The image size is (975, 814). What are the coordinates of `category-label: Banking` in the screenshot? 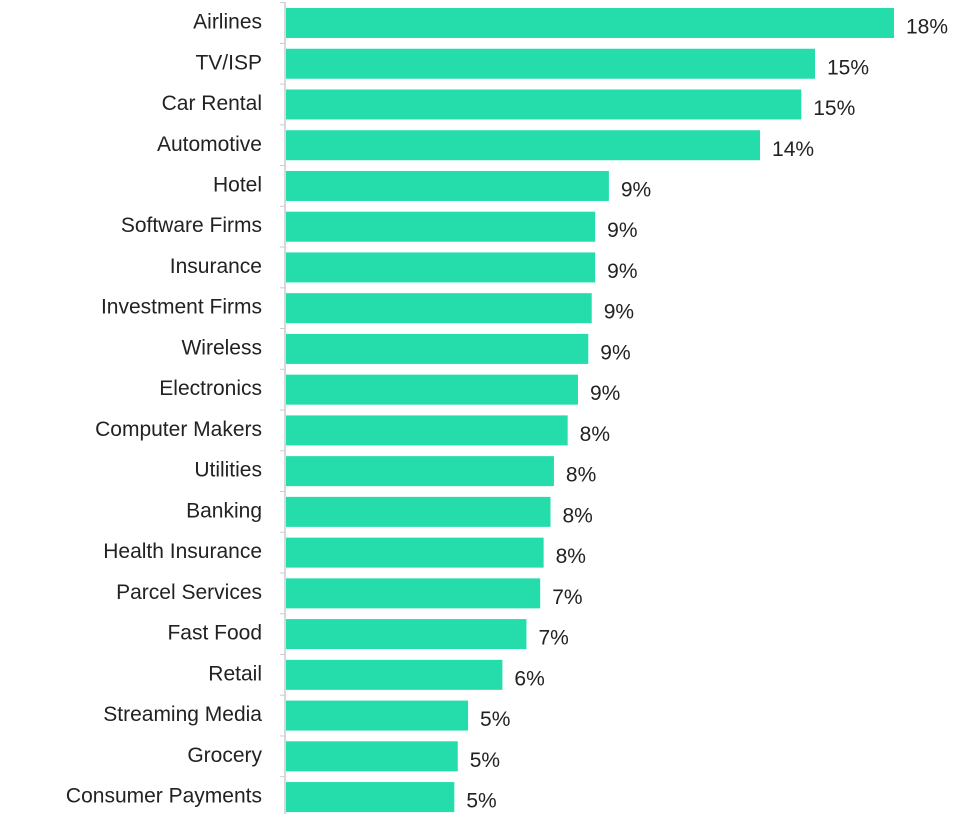 It's located at (224, 510).